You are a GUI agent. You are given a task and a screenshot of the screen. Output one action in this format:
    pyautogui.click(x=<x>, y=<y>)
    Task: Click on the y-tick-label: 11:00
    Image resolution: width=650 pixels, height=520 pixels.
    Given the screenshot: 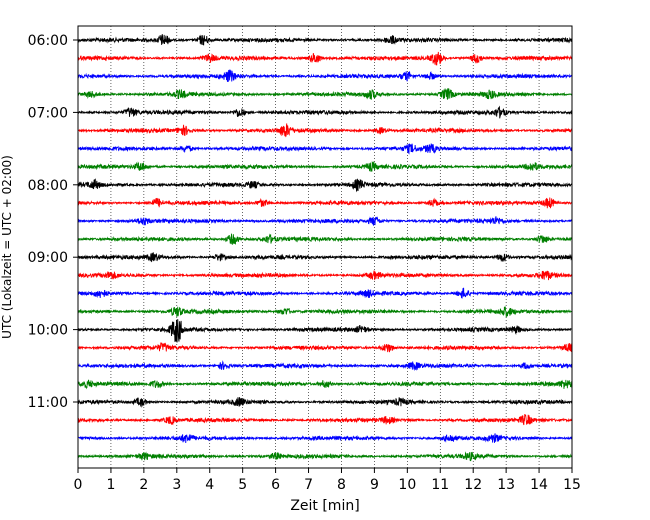 What is the action you would take?
    pyautogui.click(x=48, y=403)
    